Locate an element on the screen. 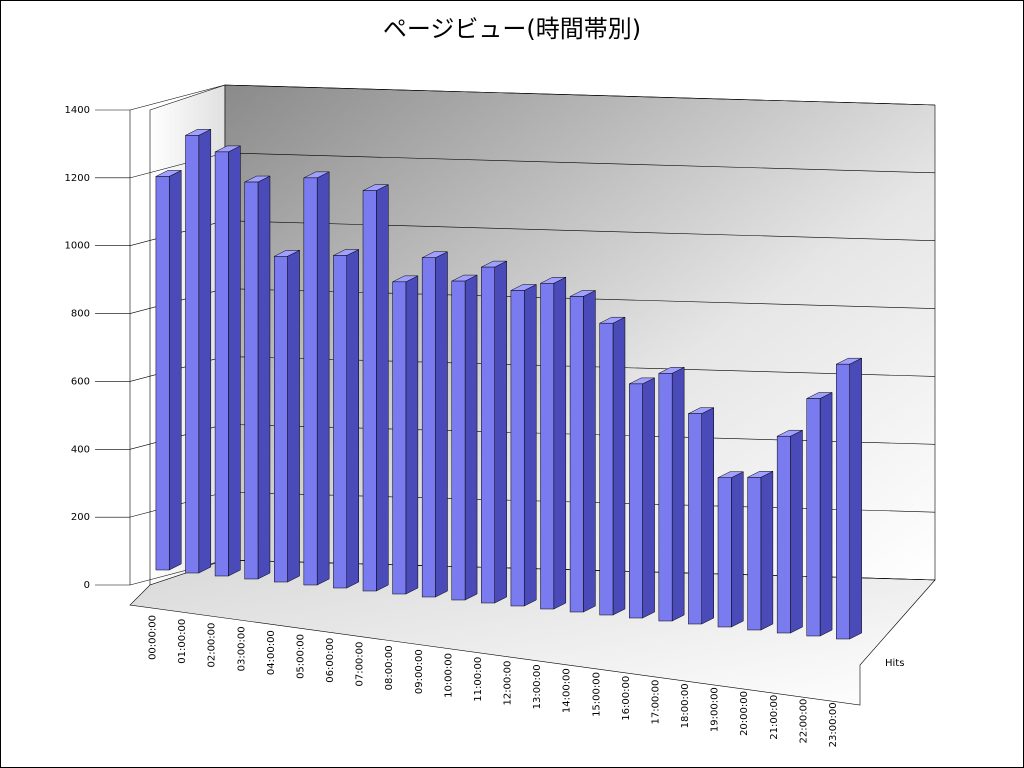 This screenshot has width=1024, height=768. x-tick-label: 23:00:00 is located at coordinates (833, 724).